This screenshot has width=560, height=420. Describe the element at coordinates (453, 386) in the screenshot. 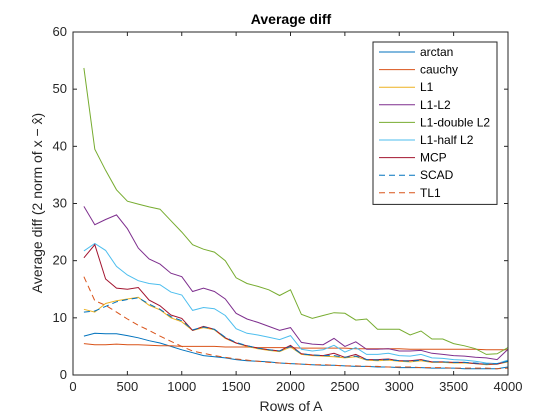

I see `x-tick-label: 3500` at that location.